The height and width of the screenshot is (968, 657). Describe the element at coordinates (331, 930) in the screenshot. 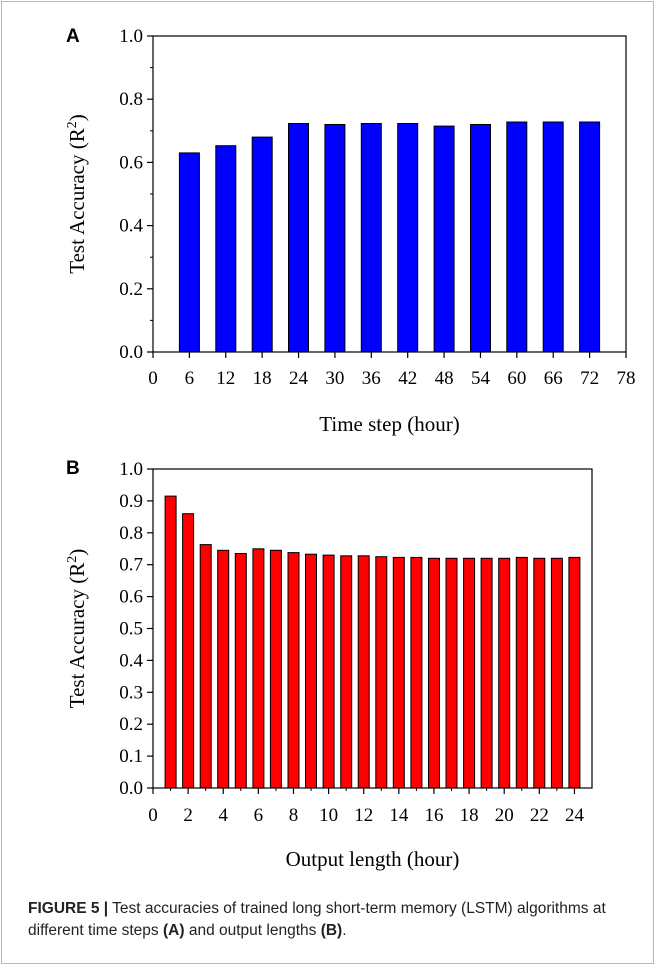

I see `caption-ref-b: (B)` at that location.